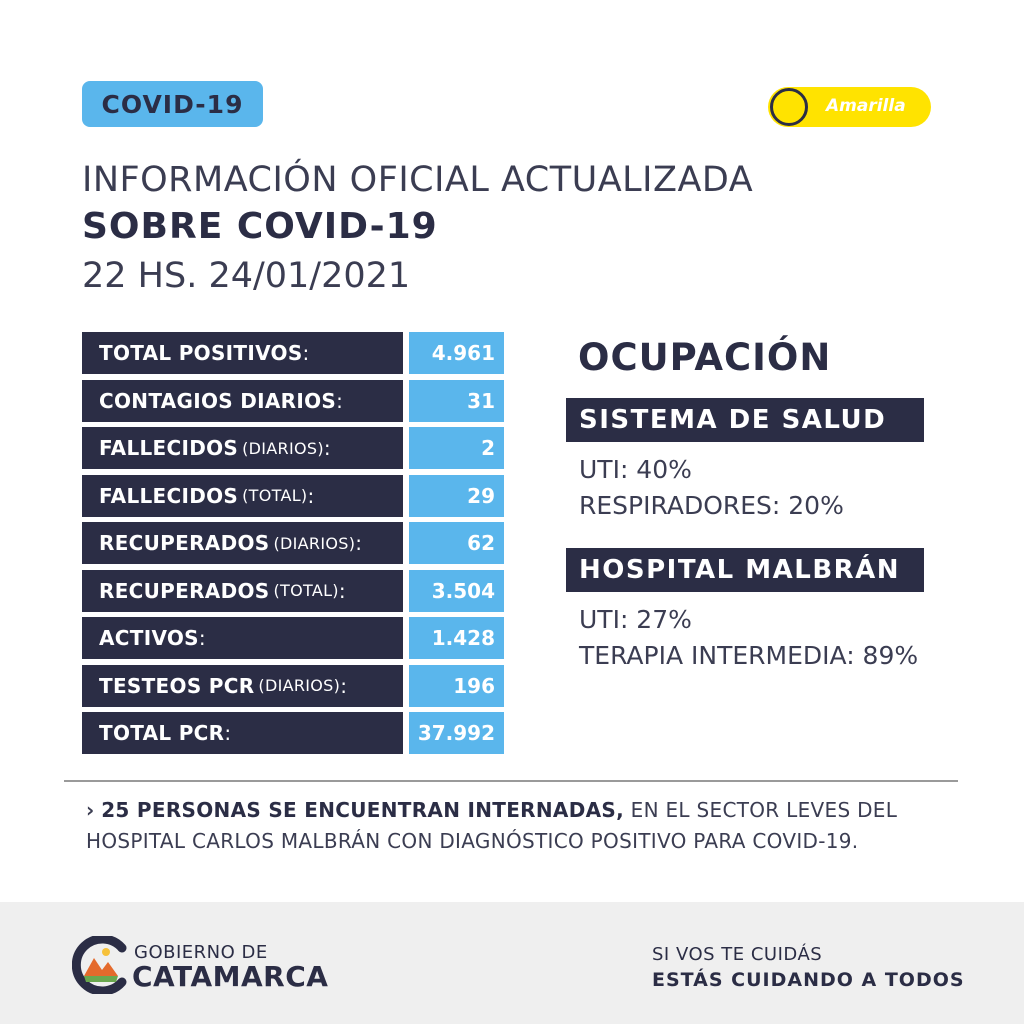 This screenshot has height=1024, width=1024. What do you see at coordinates (456, 590) in the screenshot?
I see `stat-value: 3.504` at bounding box center [456, 590].